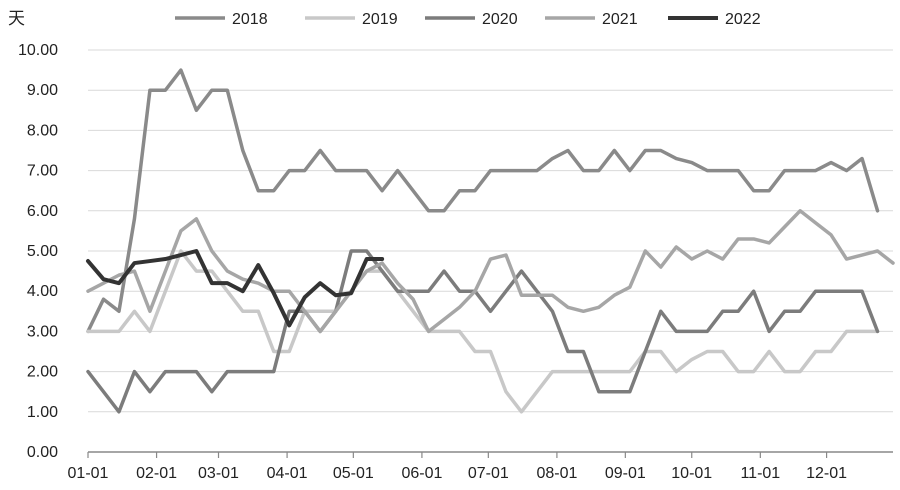 The width and height of the screenshot is (900, 490). Describe the element at coordinates (826, 473) in the screenshot. I see `x-tick-label: 12-01` at that location.